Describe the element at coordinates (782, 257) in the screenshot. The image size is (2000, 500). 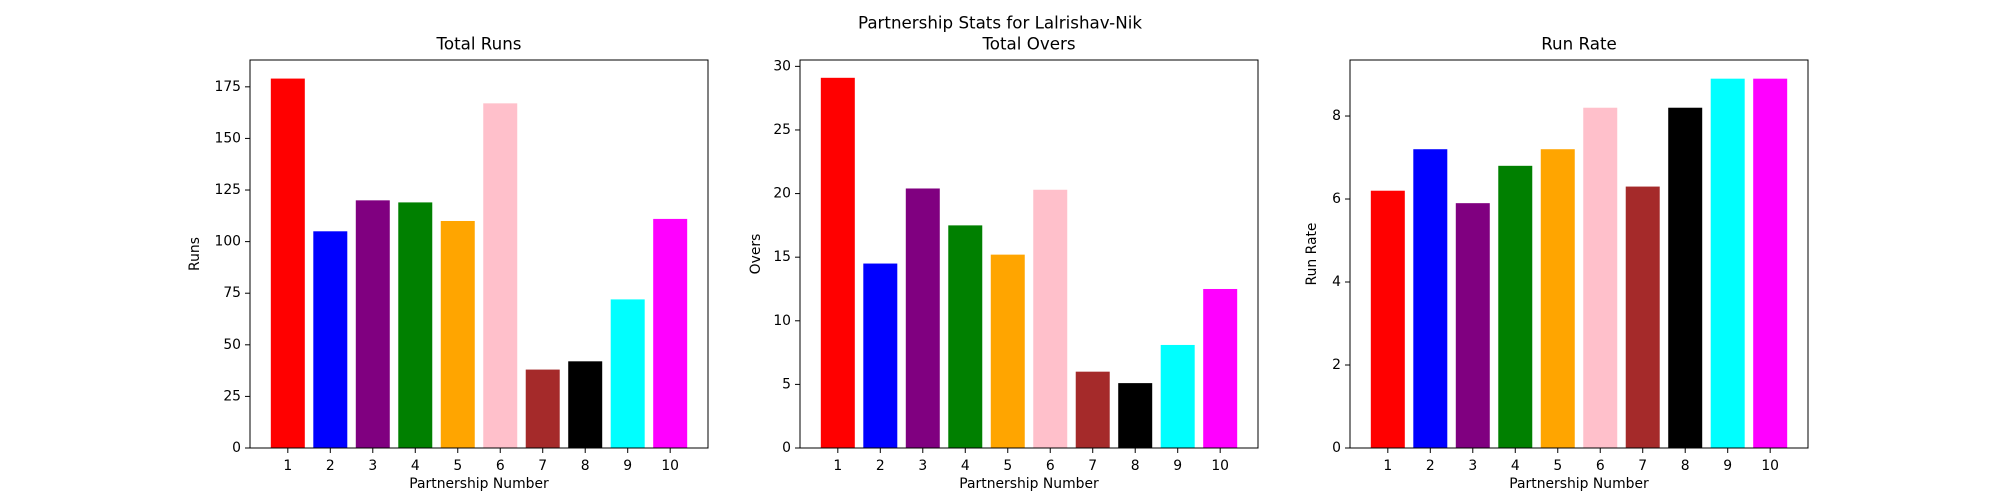
I see `y-tick-label: 15` at that location.